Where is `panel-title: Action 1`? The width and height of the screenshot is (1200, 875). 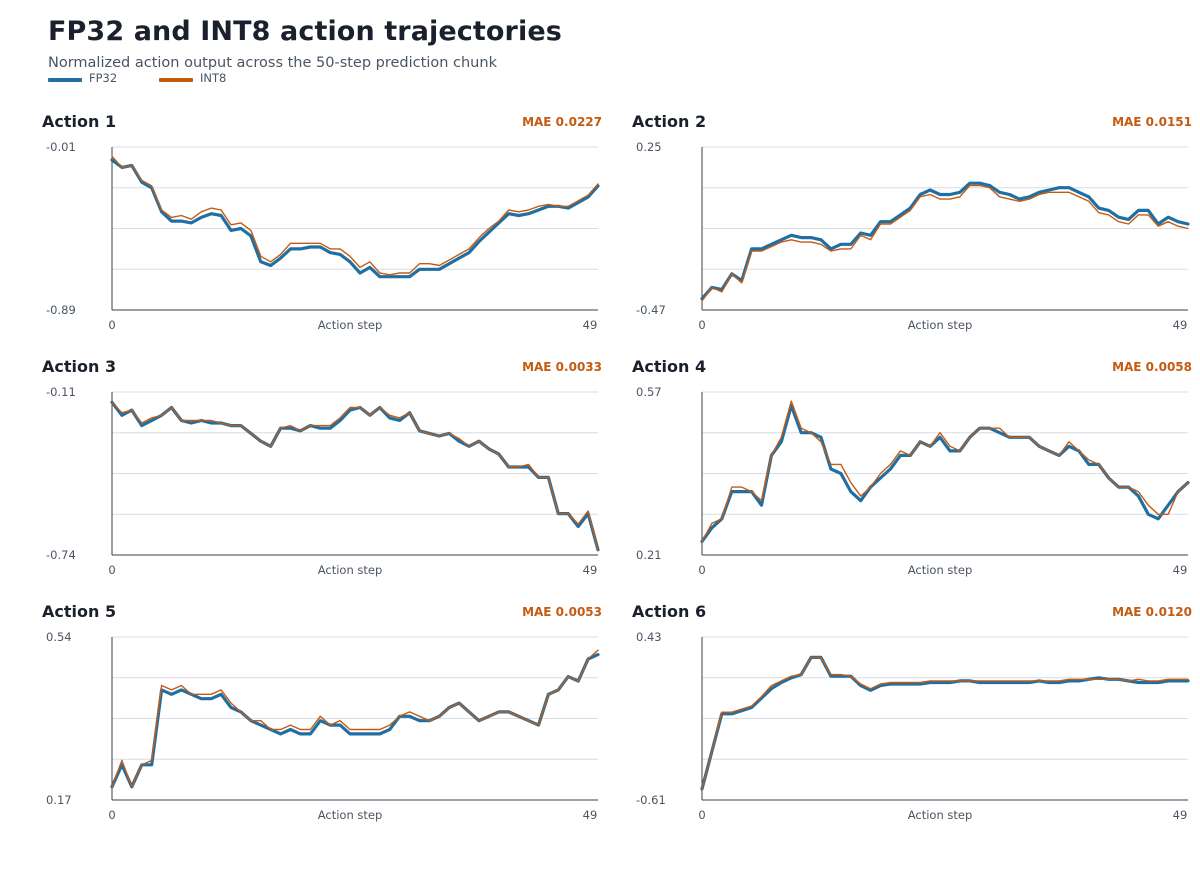
panel-title: Action 1 is located at coordinates (79, 121).